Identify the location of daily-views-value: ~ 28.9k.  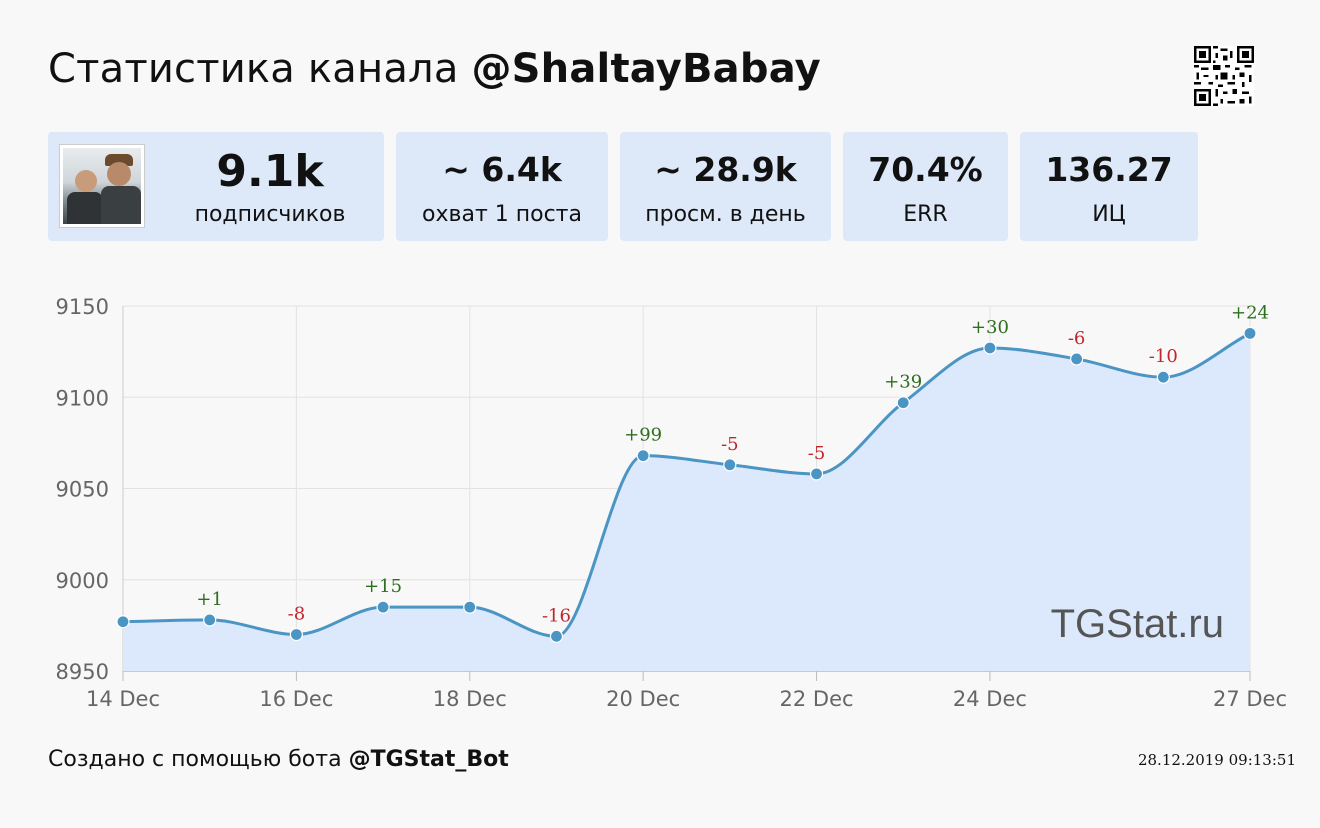
(725, 169).